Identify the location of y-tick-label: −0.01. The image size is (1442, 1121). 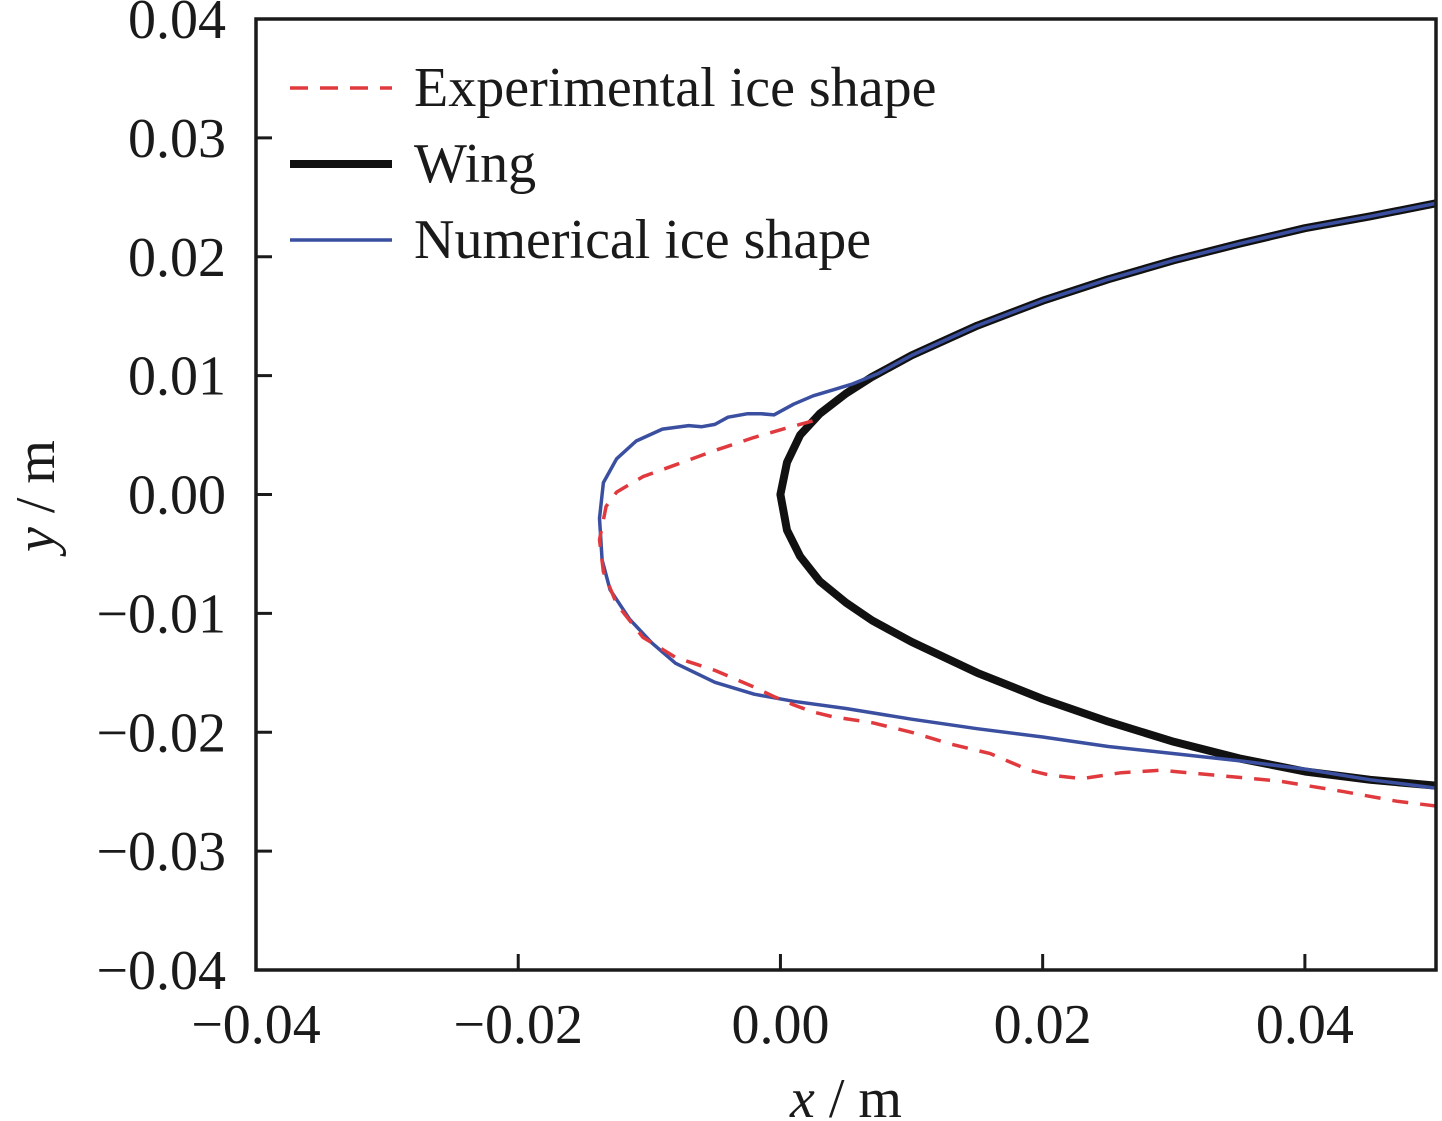
(161, 614).